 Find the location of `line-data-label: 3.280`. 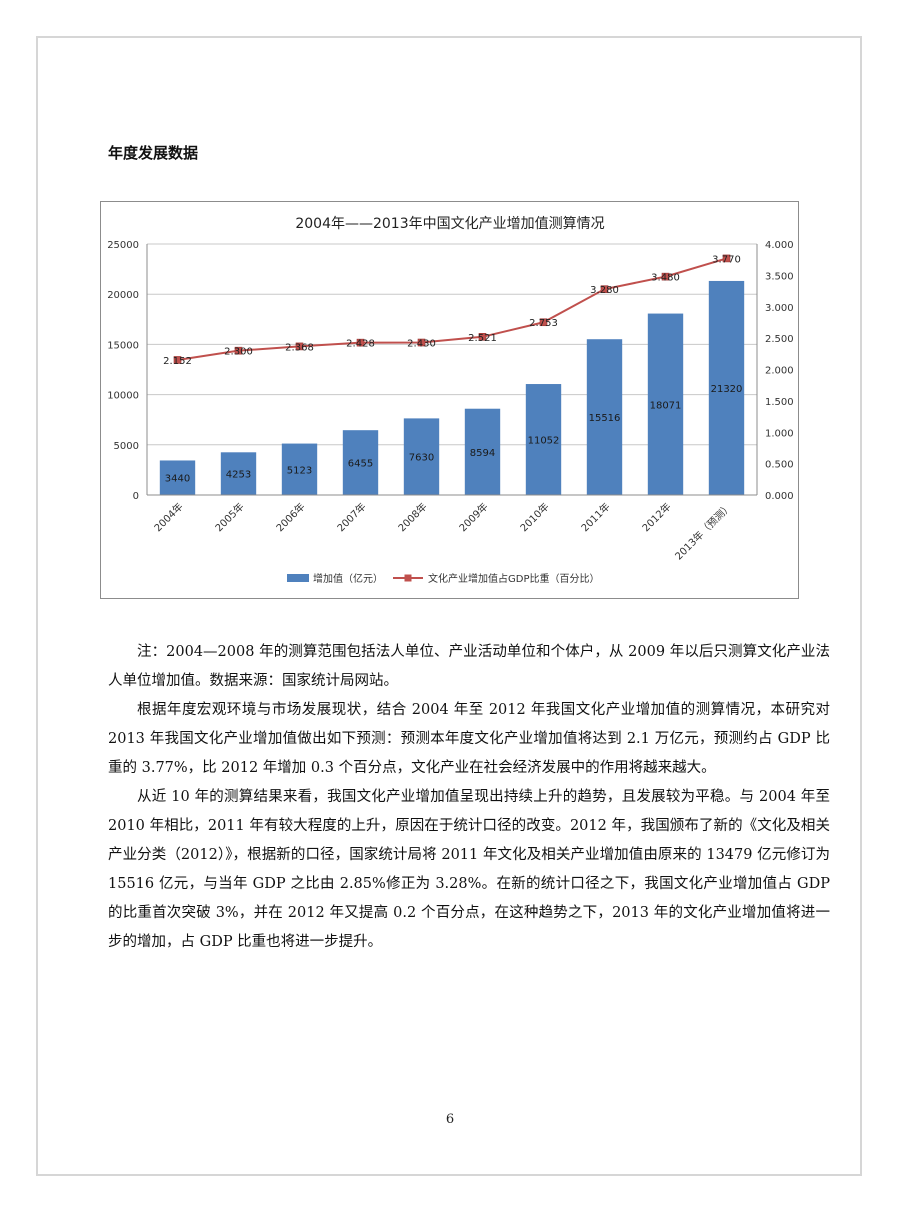

line-data-label: 3.280 is located at coordinates (604, 290).